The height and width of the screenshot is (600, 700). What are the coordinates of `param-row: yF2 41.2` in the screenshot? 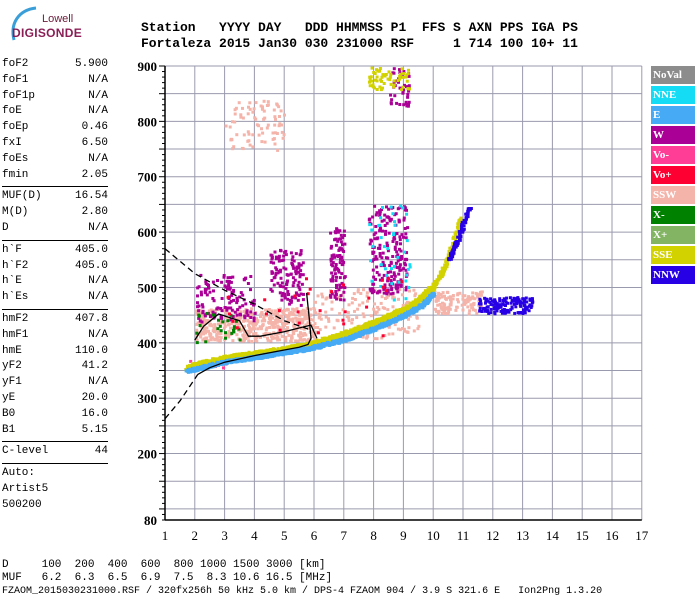 It's located at (55, 367).